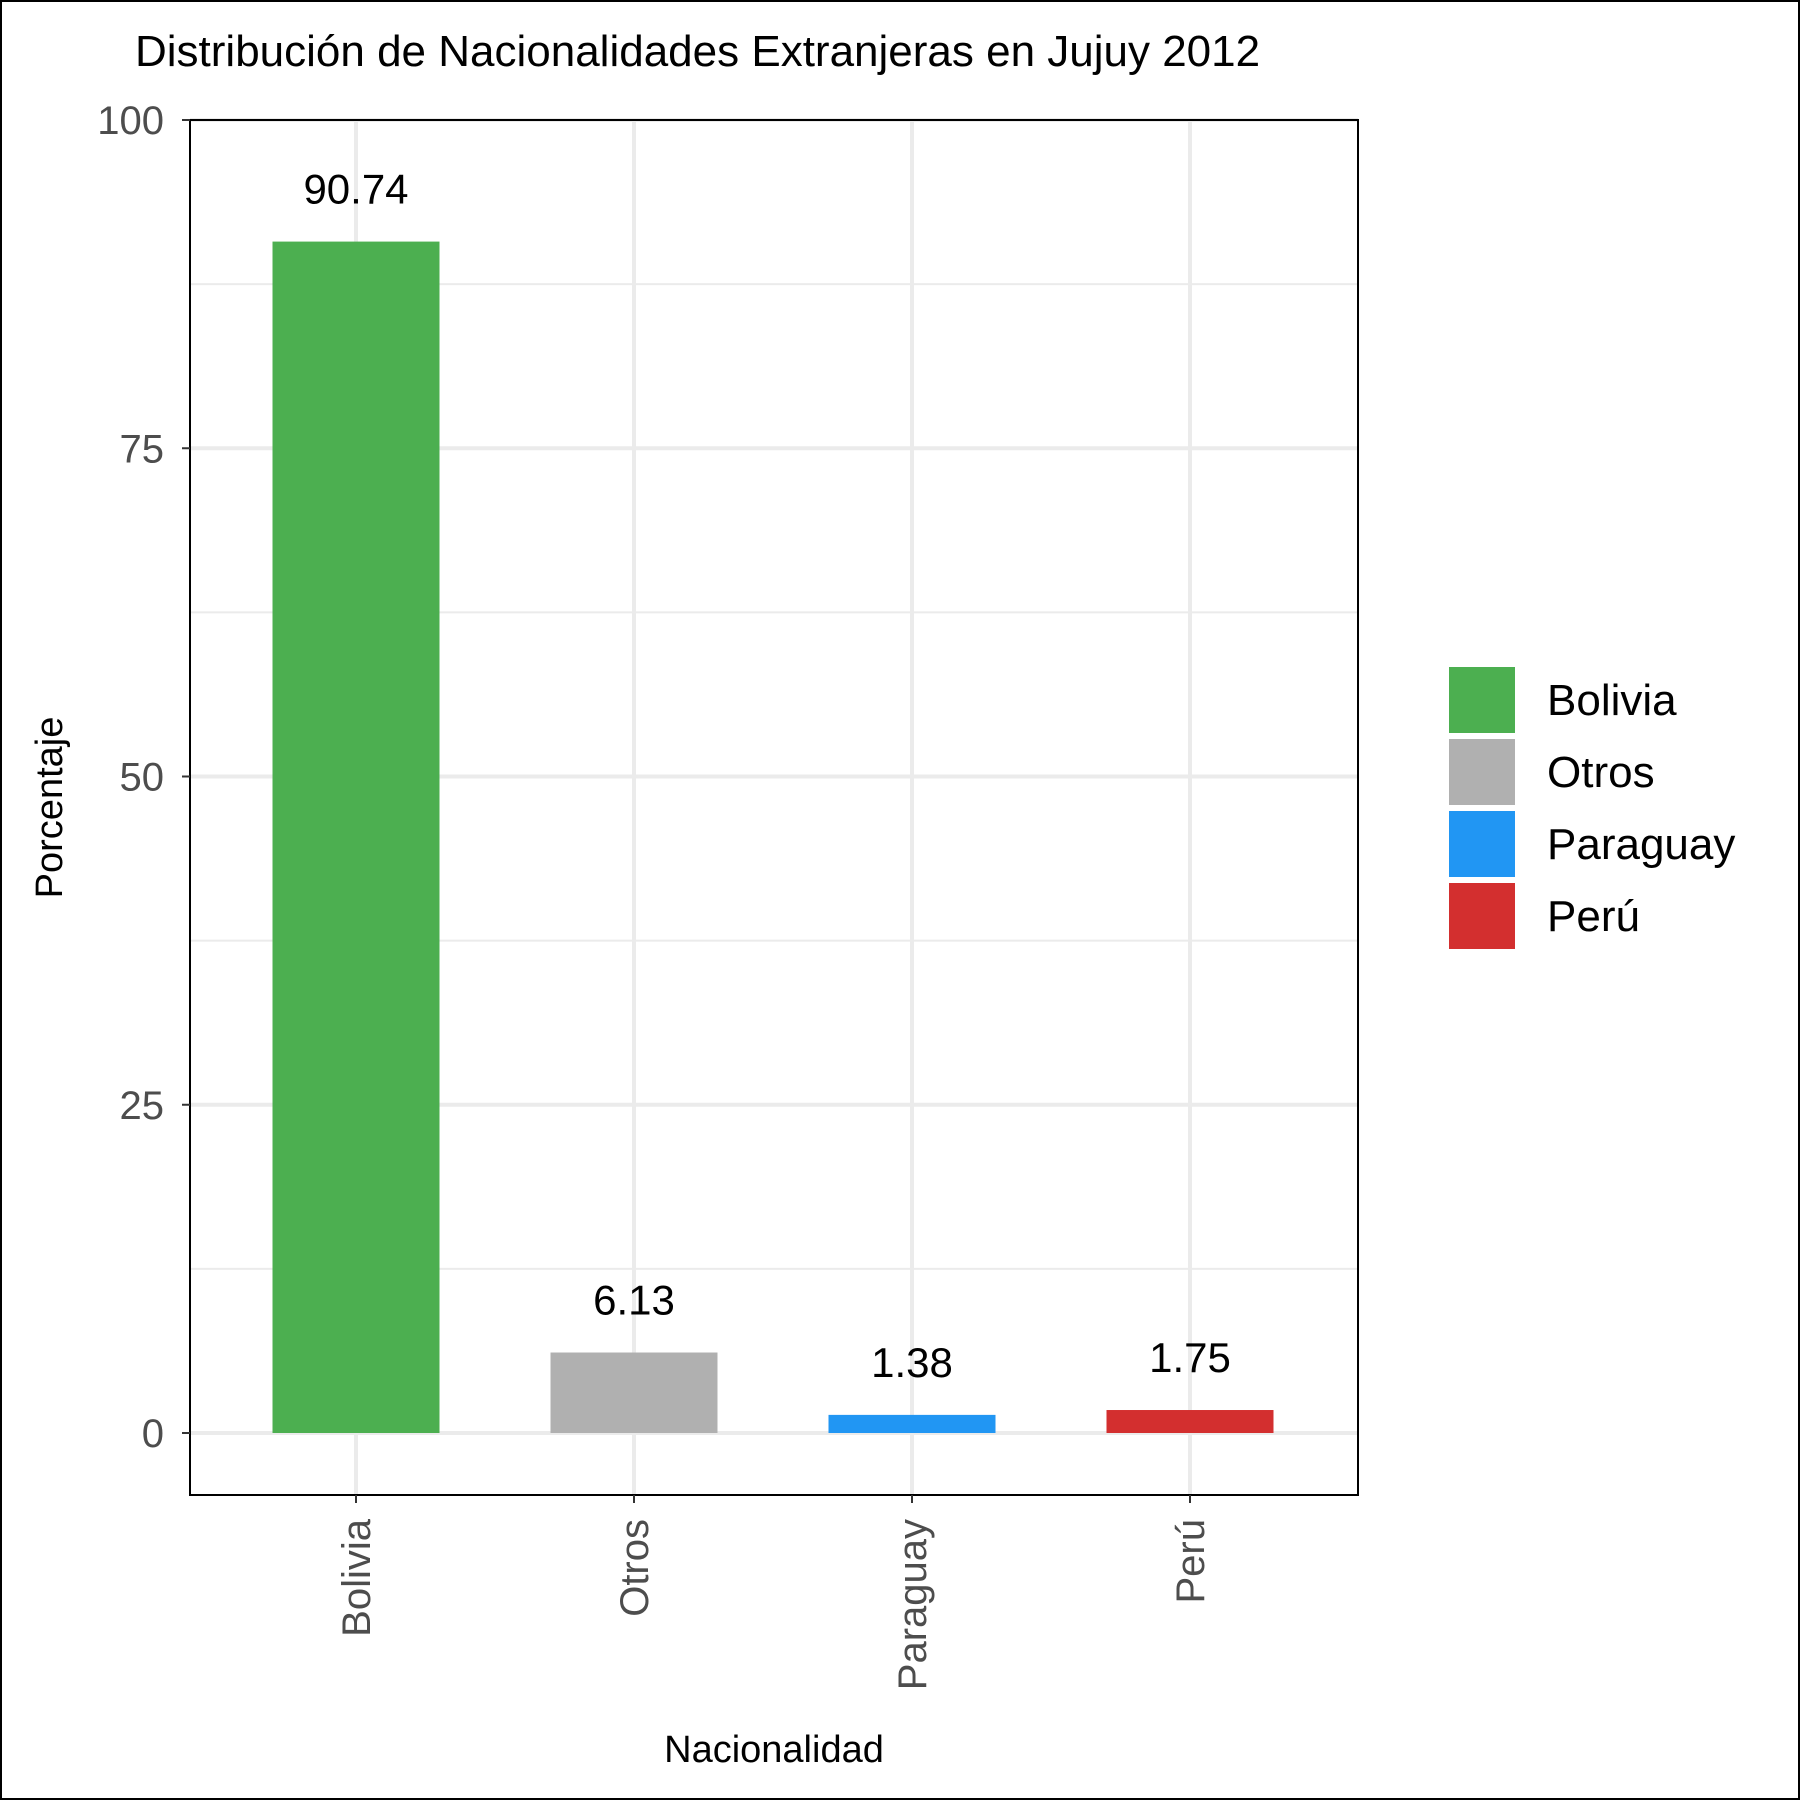 Image resolution: width=1800 pixels, height=1802 pixels. What do you see at coordinates (153, 1434) in the screenshot?
I see `y-tick-label: 0` at bounding box center [153, 1434].